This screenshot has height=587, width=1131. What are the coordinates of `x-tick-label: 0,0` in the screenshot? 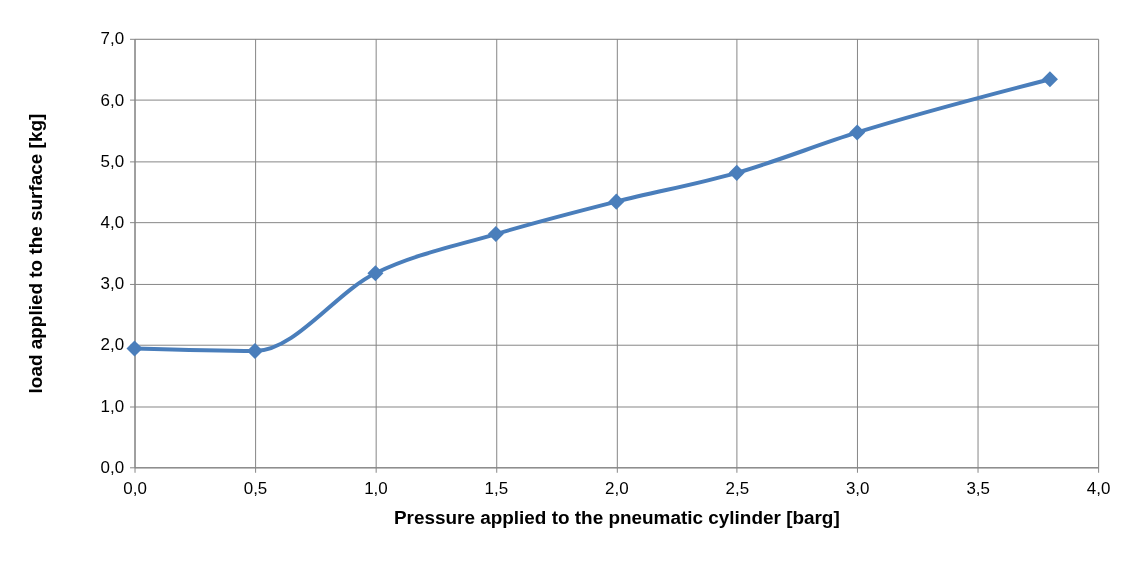 It's located at (135, 488).